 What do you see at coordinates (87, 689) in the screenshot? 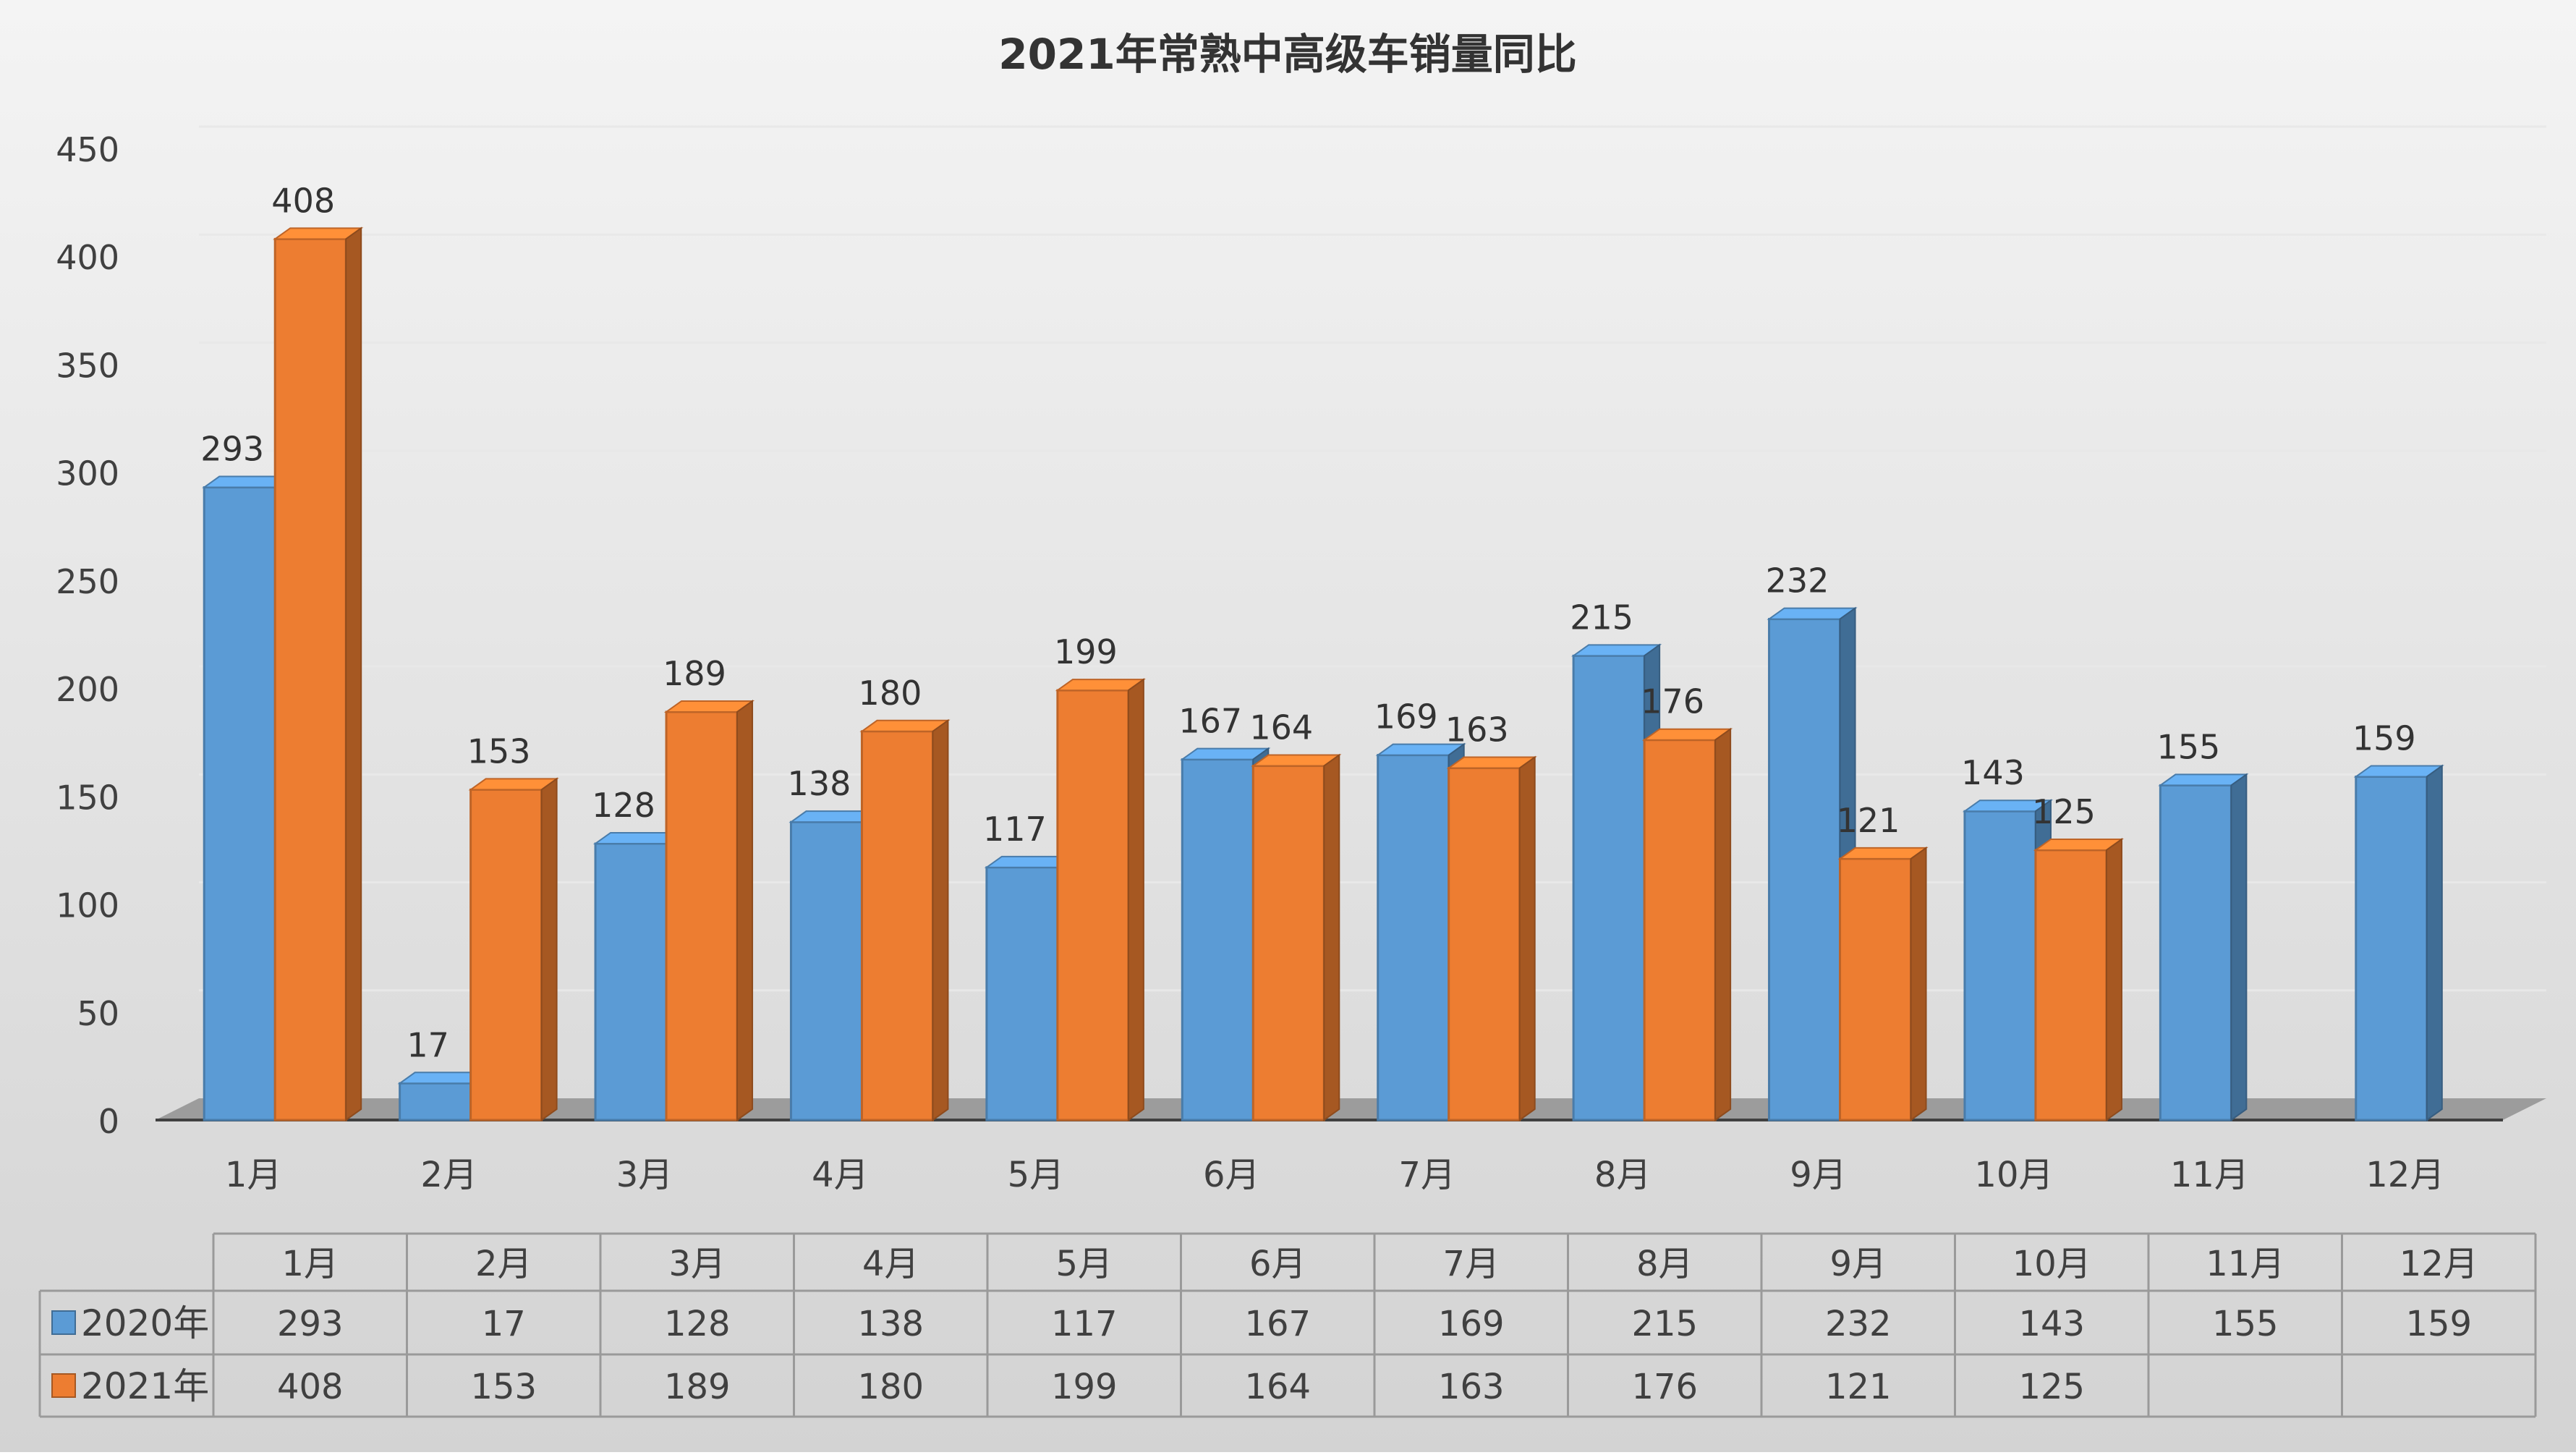
I see `y-tick-label: 200` at bounding box center [87, 689].